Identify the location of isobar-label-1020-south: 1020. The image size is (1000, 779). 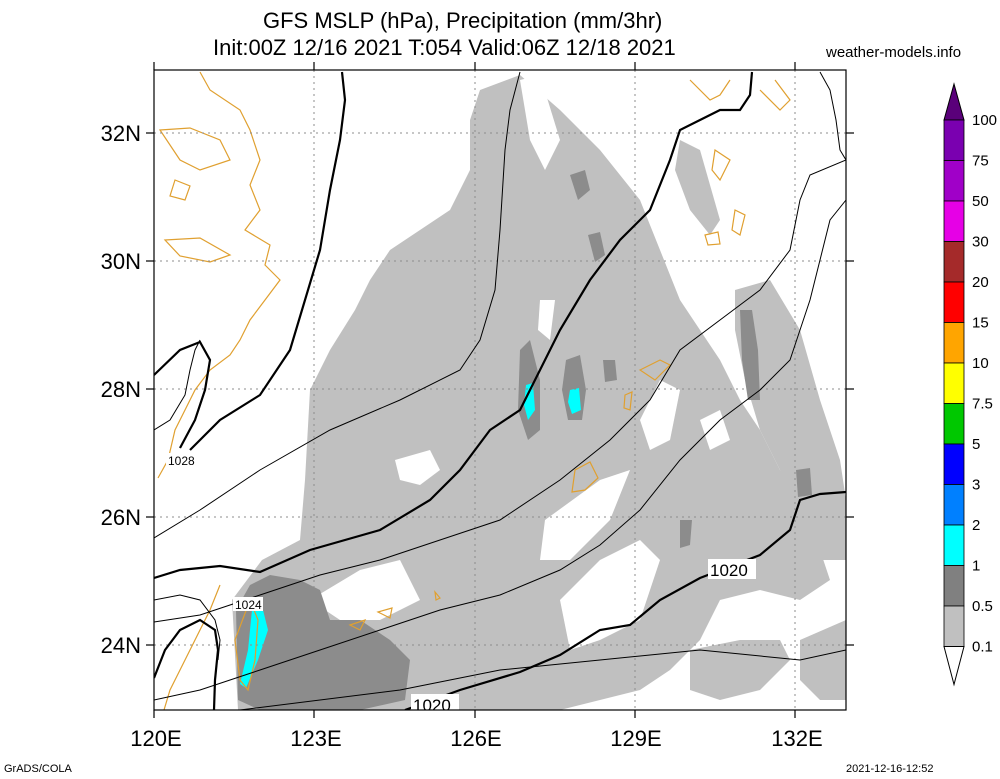
(432, 705).